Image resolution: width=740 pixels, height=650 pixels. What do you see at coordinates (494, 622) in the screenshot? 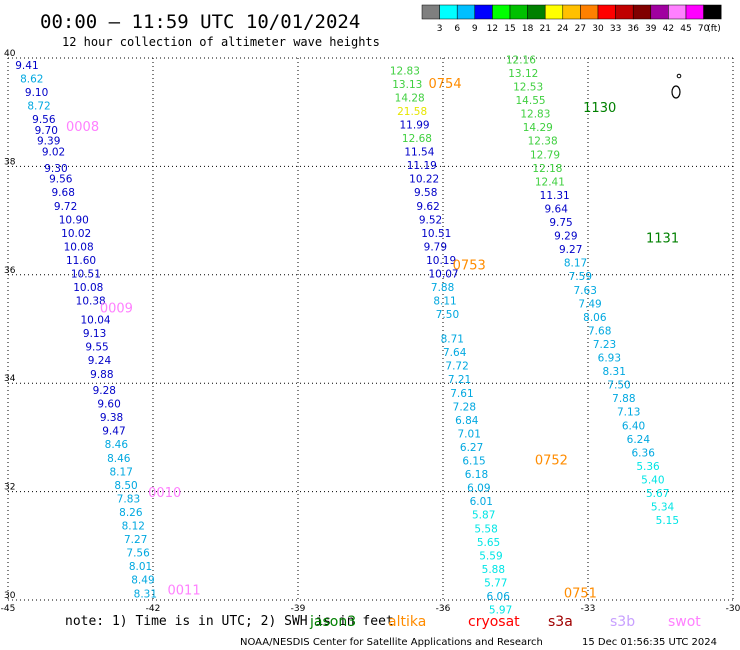
I see `satellite-legend-item: cryosat` at bounding box center [494, 622].